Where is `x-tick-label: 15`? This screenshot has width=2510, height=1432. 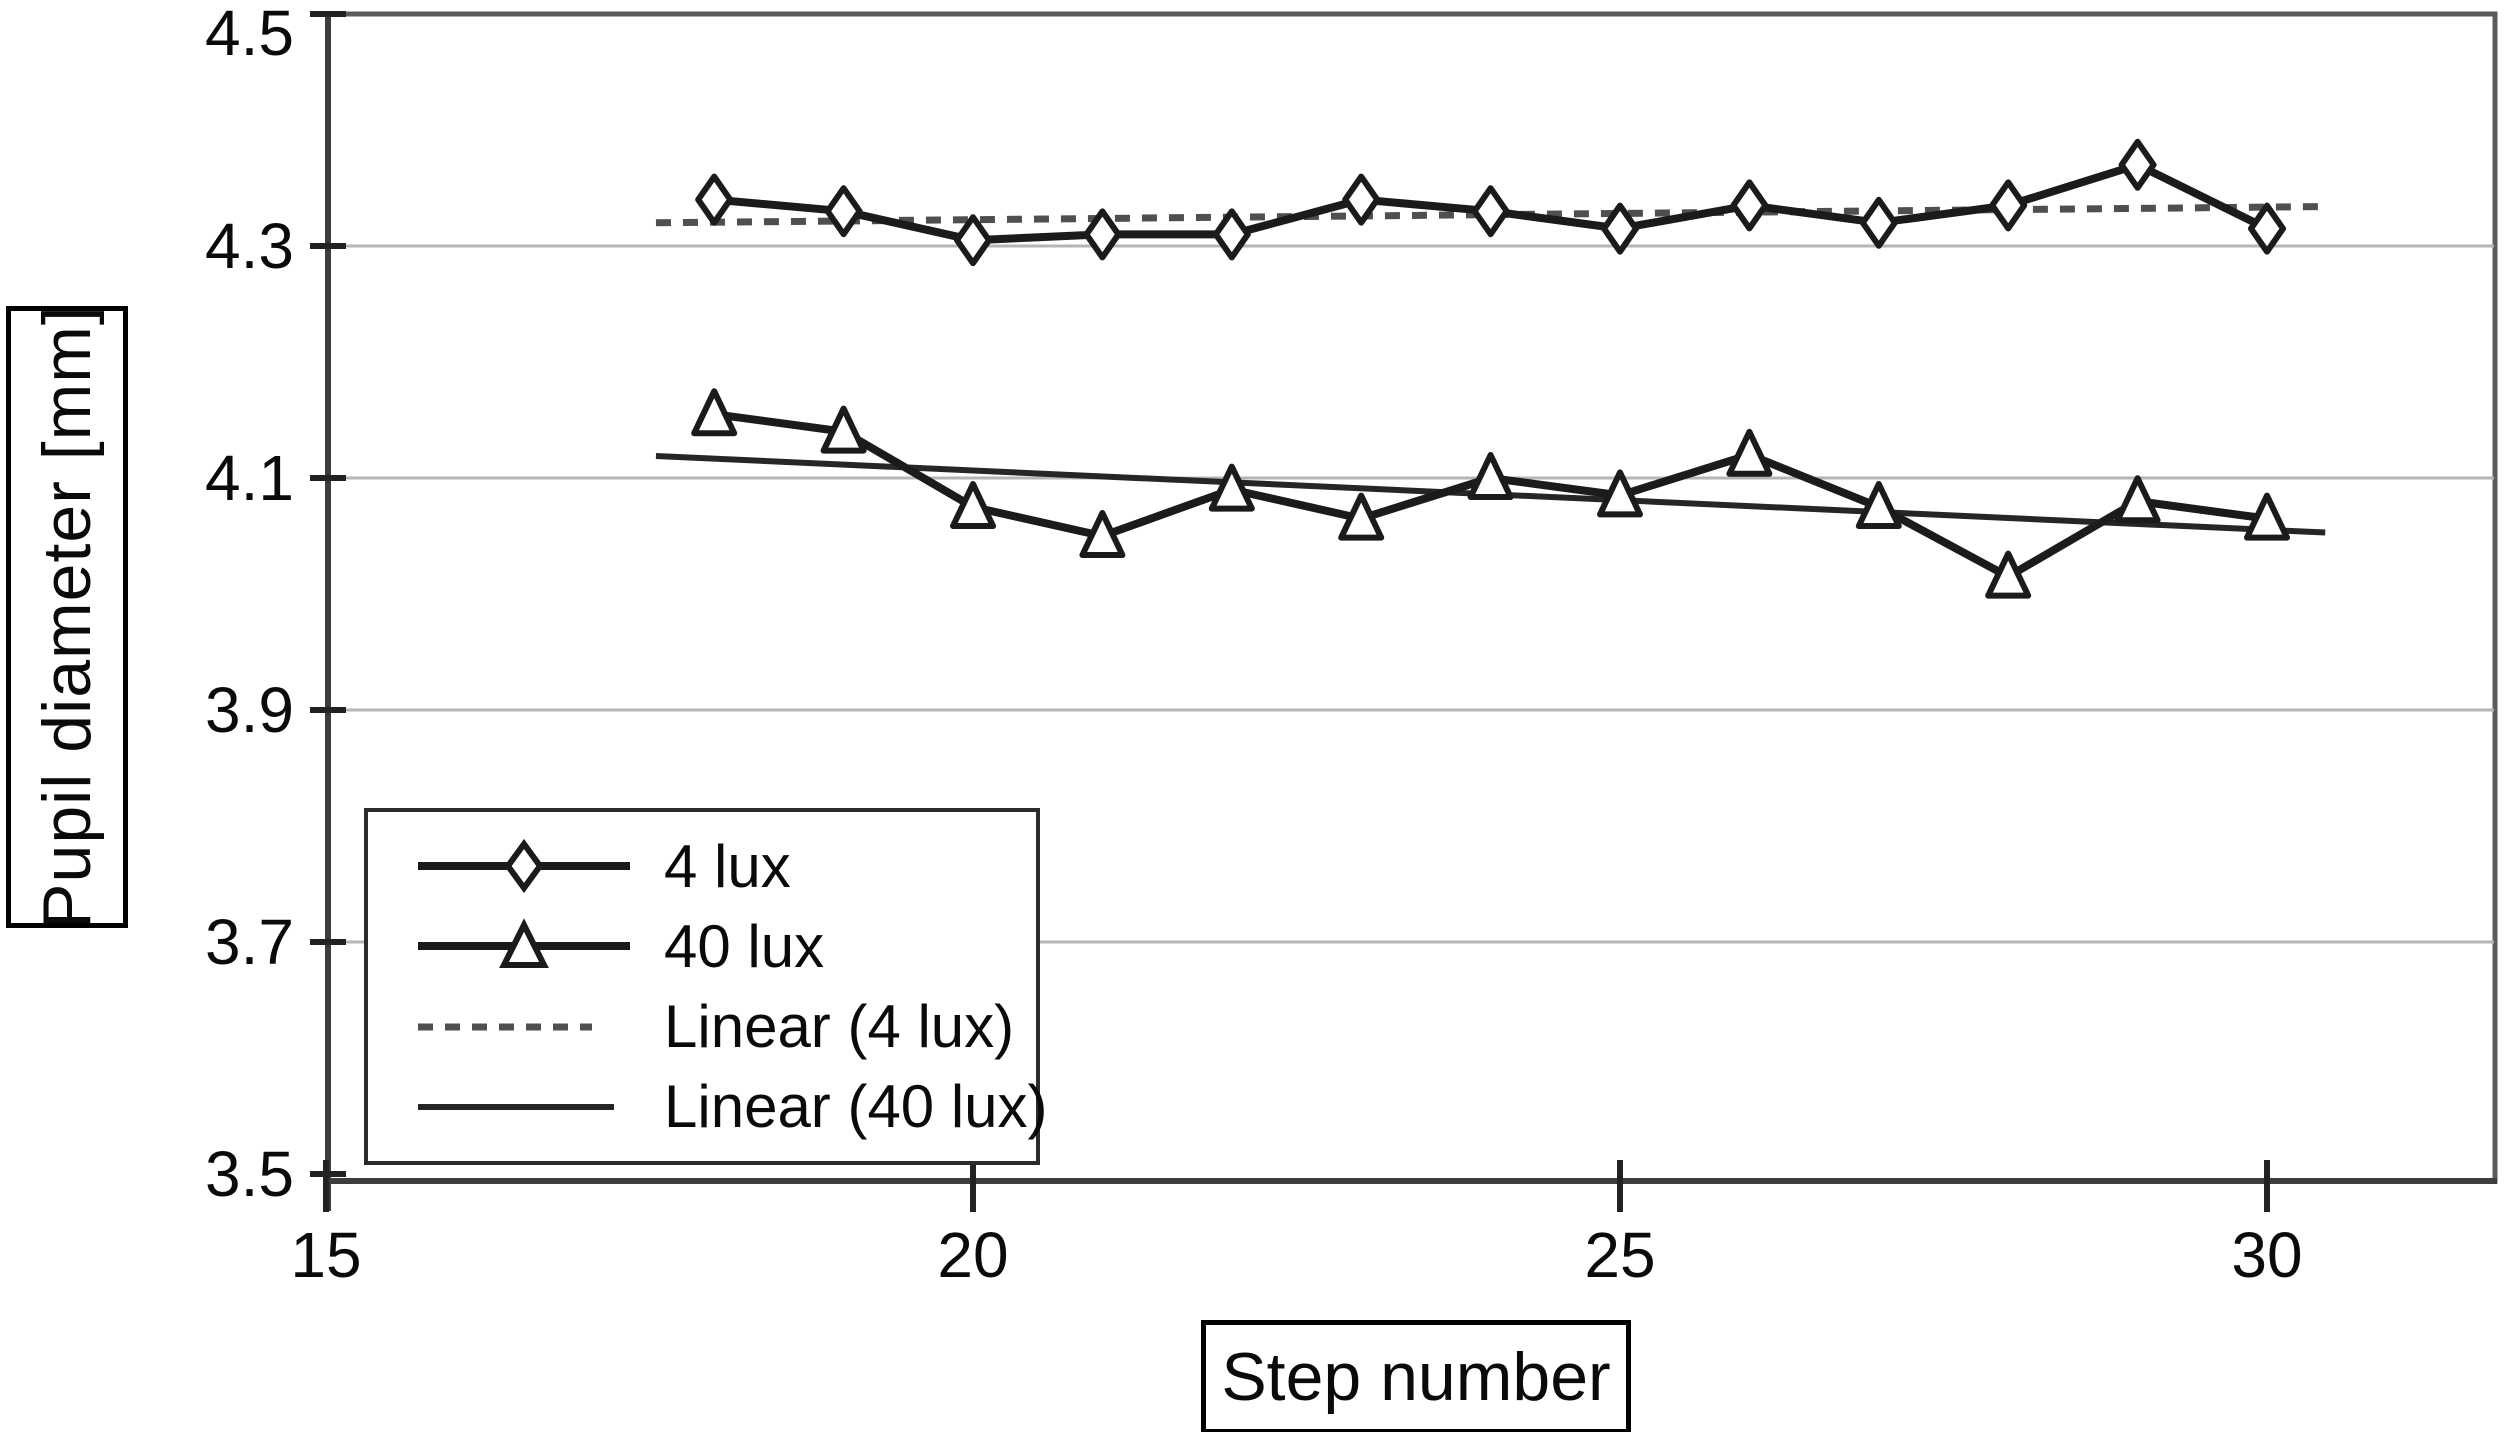 x-tick-label: 15 is located at coordinates (326, 1255).